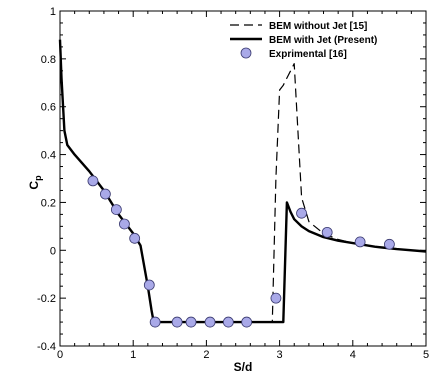  I want to click on y-tick-label: 1, so click(53, 12).